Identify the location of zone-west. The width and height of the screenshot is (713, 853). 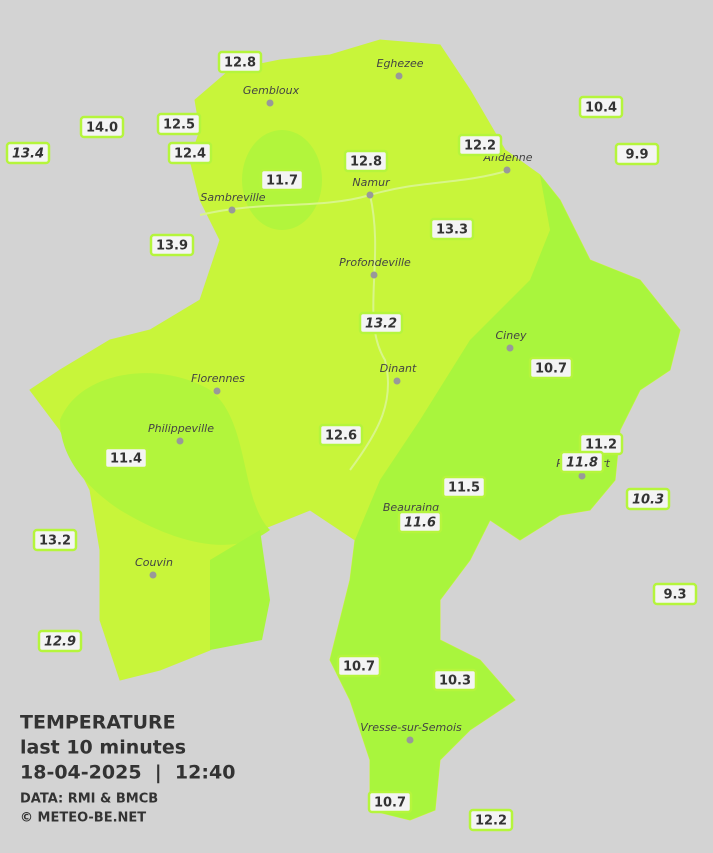
(165, 459).